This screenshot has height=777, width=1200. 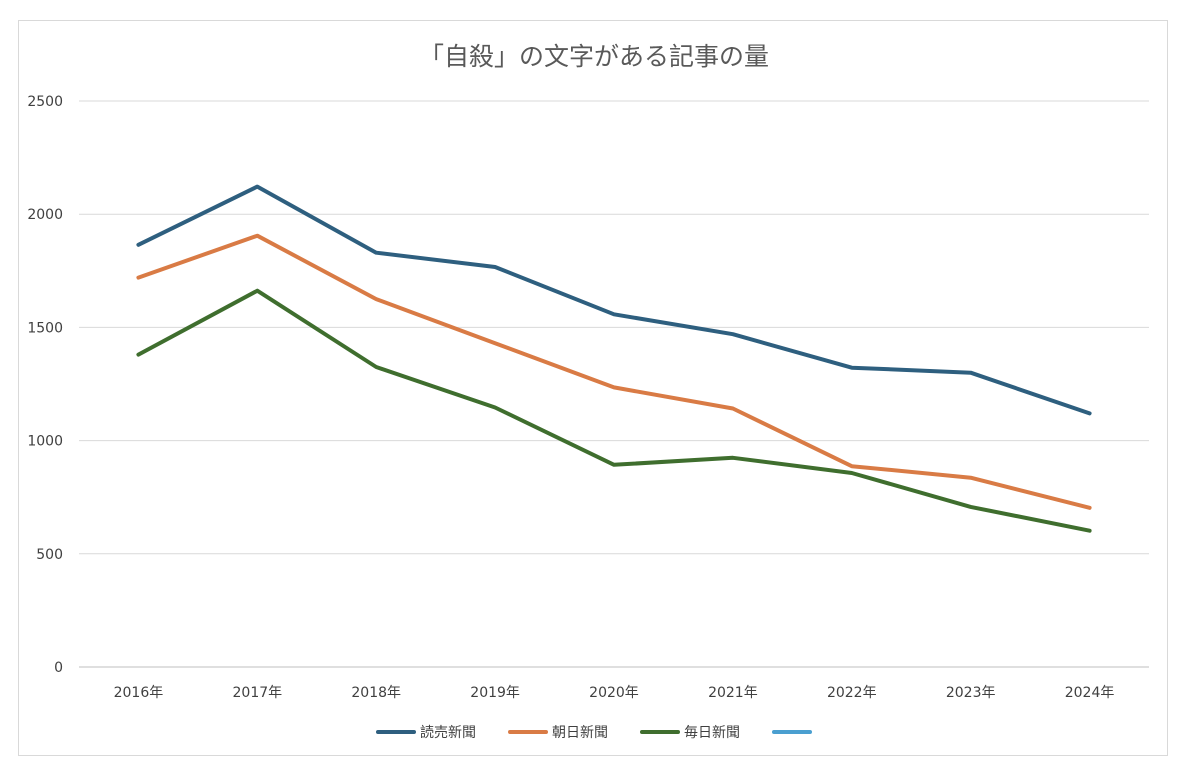 I want to click on legend-label: 読売新聞, so click(x=448, y=732).